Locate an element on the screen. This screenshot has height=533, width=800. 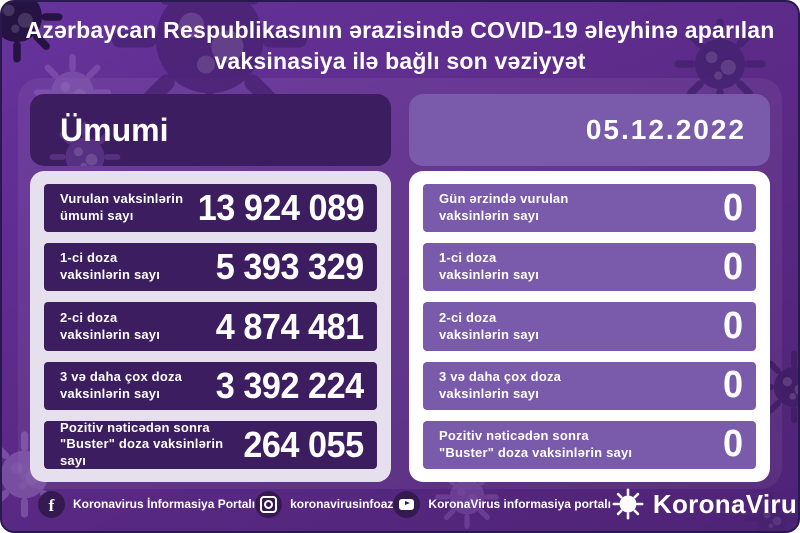
stat-row-dose1-total: 1-ci doza vaksinlərin sayı 5 393 329 is located at coordinates (210, 267).